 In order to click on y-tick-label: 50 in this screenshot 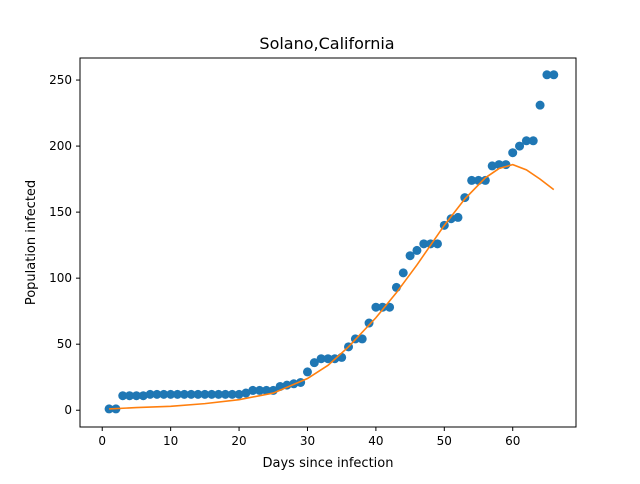, I will do `click(64, 344)`.